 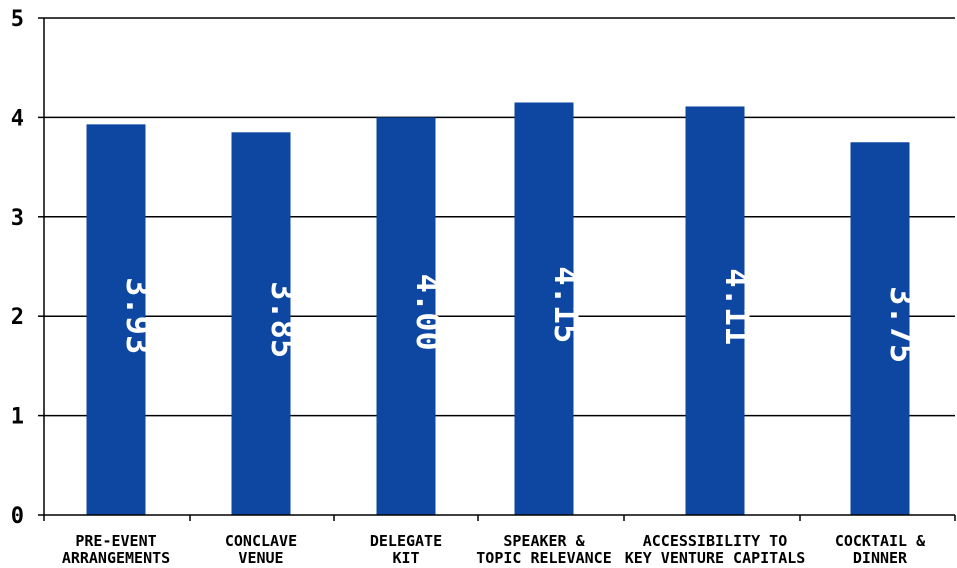 I want to click on x-category-label: ARRANGEMENTS, so click(x=116, y=558).